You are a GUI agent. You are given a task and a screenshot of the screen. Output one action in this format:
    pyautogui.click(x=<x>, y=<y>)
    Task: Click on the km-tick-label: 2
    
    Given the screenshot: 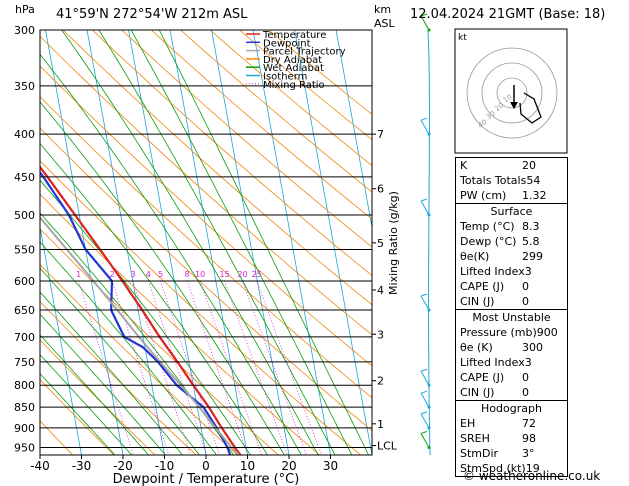 What is the action you would take?
    pyautogui.click(x=380, y=381)
    